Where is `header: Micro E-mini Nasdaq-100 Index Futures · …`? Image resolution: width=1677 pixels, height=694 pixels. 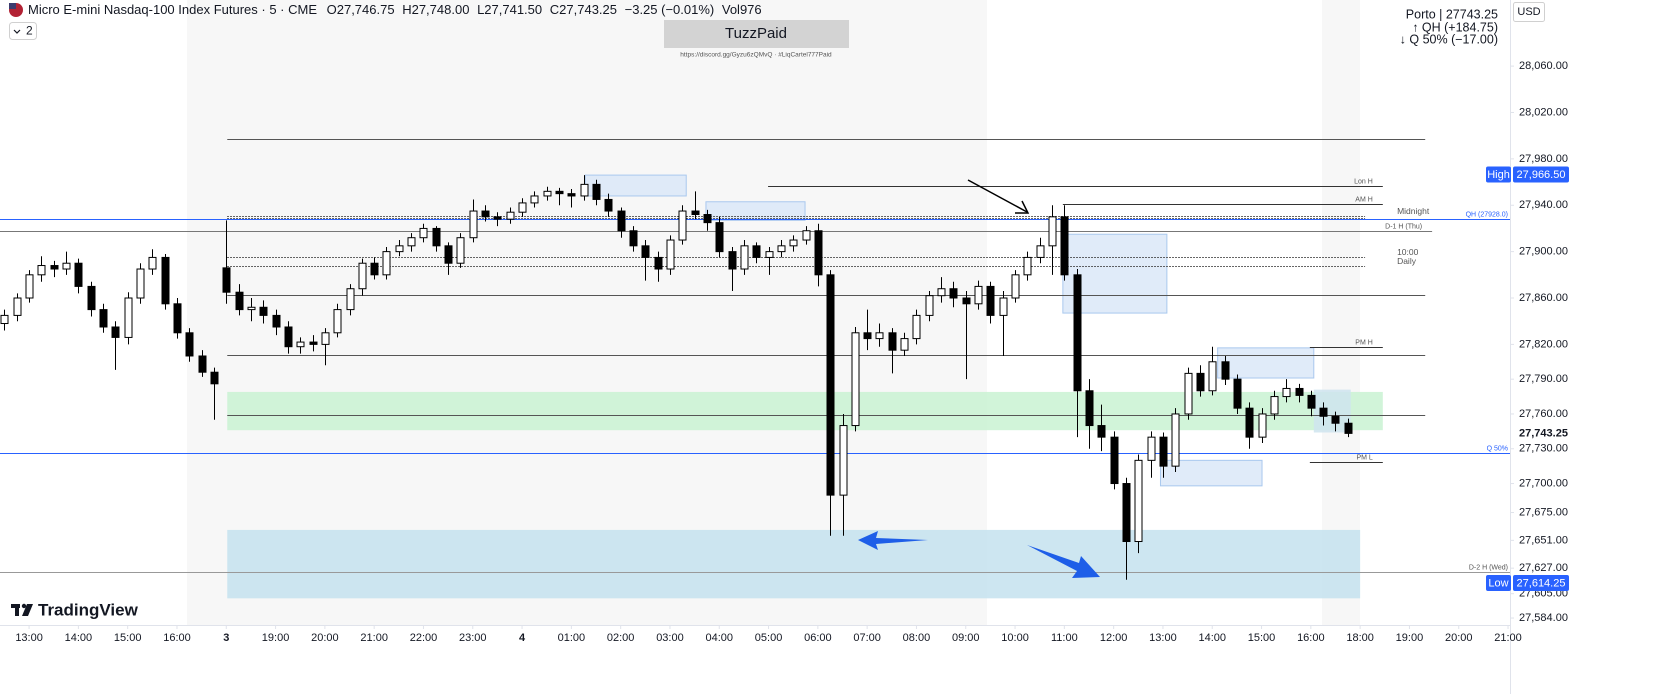 header: Micro E-mini Nasdaq-100 Index Futures · … is located at coordinates (395, 9).